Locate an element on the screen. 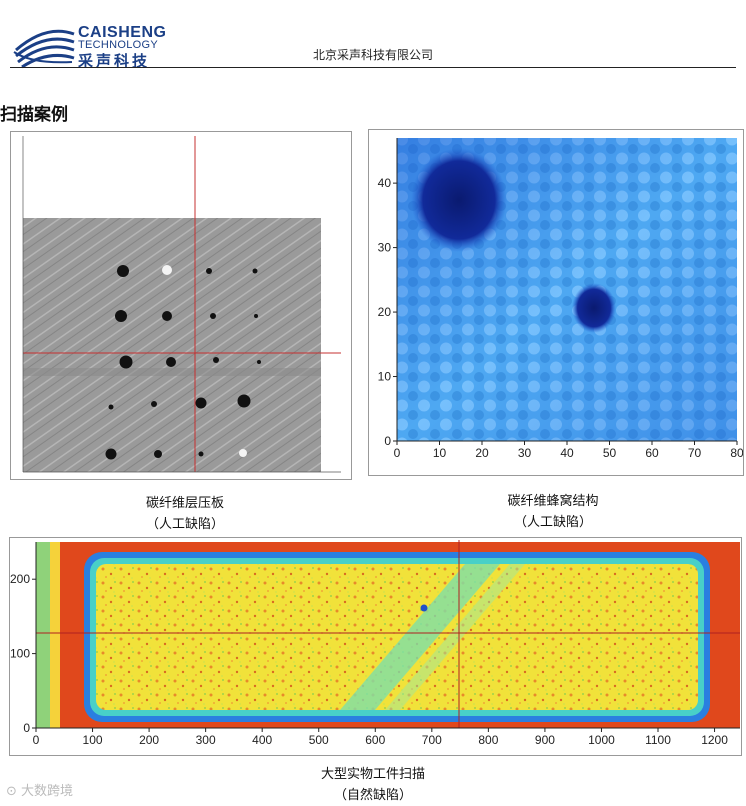 This screenshot has width=746, height=806. logo-subtitle: TECHNOLOGY is located at coordinates (118, 45).